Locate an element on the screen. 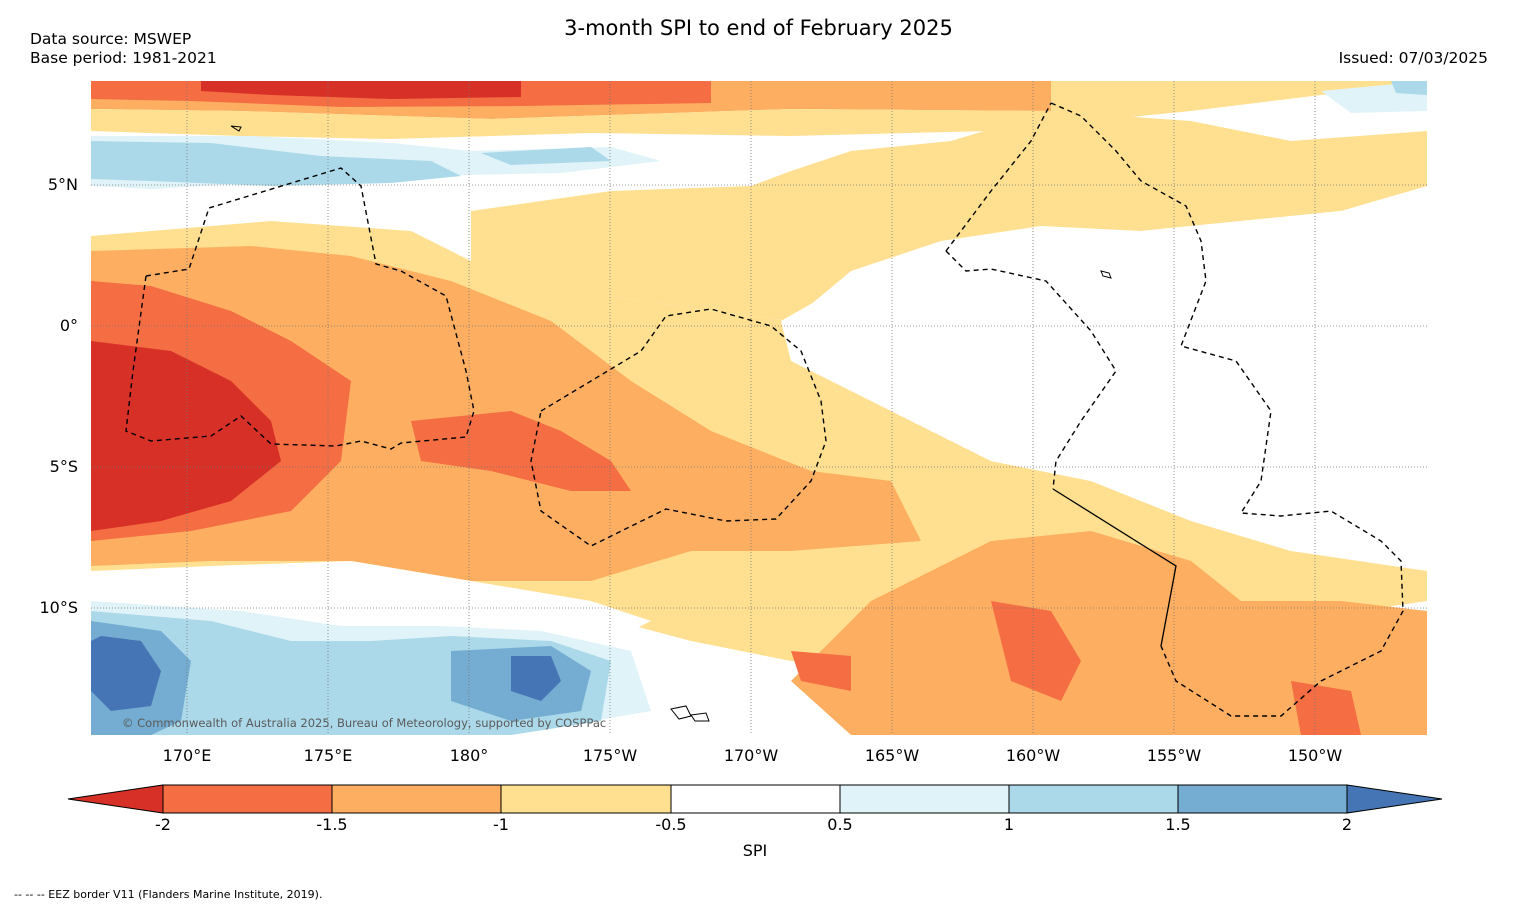  eez-border-west is located at coordinates (300, 308).